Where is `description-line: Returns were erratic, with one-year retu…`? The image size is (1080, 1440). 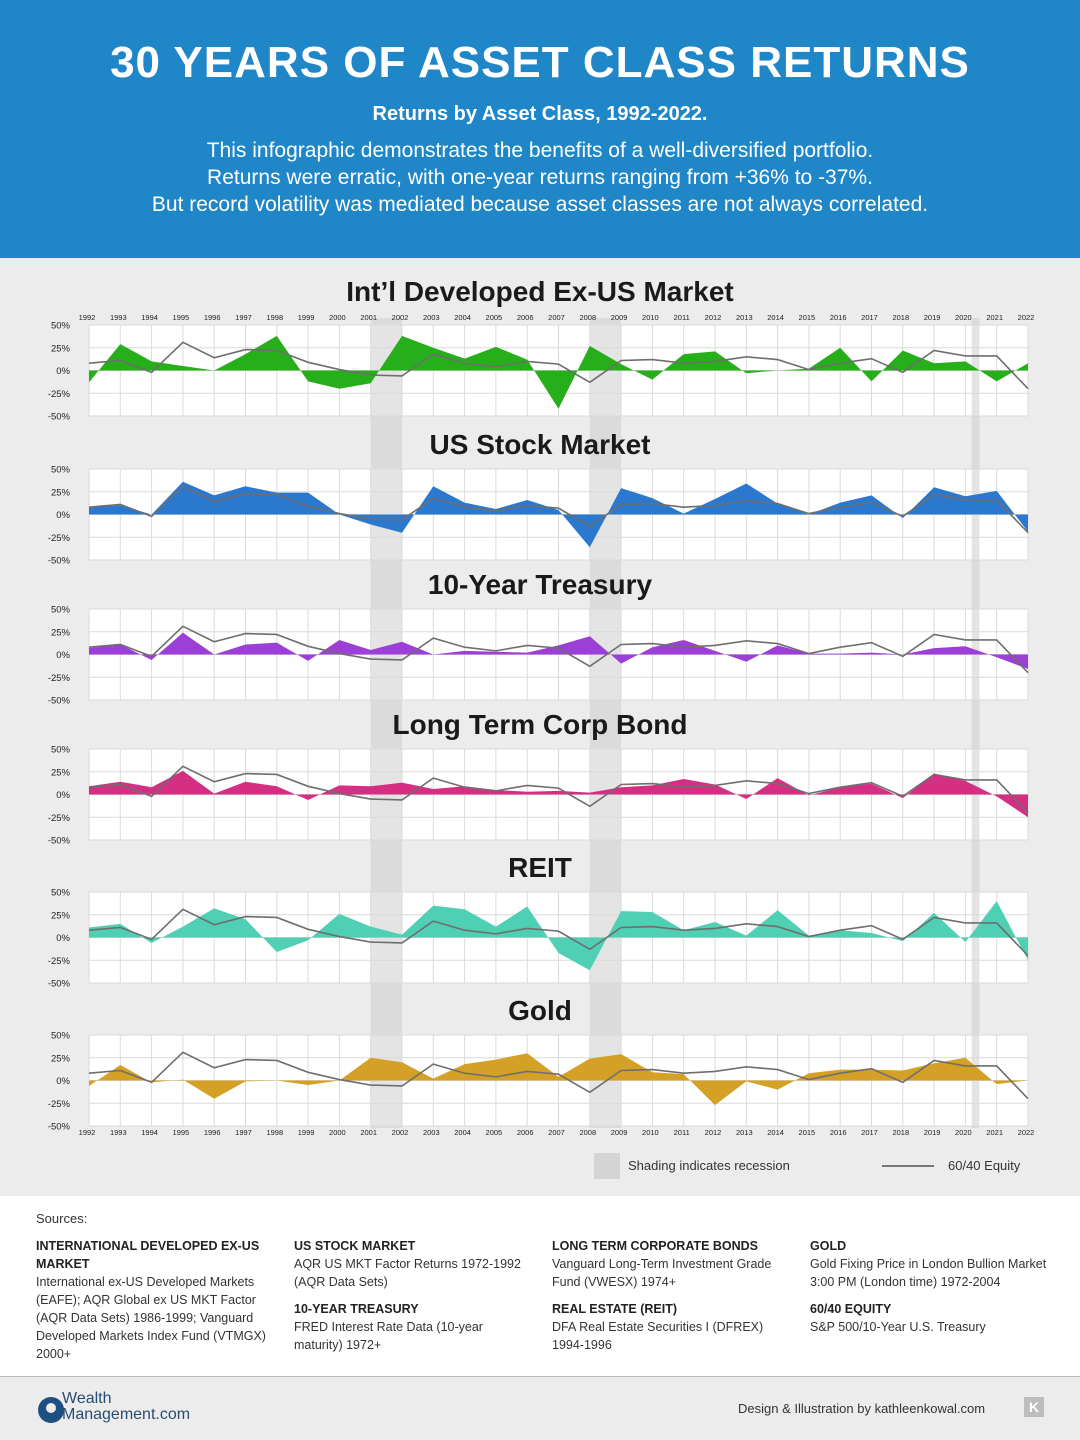
description-line: Returns were erratic, with one-year retu… is located at coordinates (540, 177).